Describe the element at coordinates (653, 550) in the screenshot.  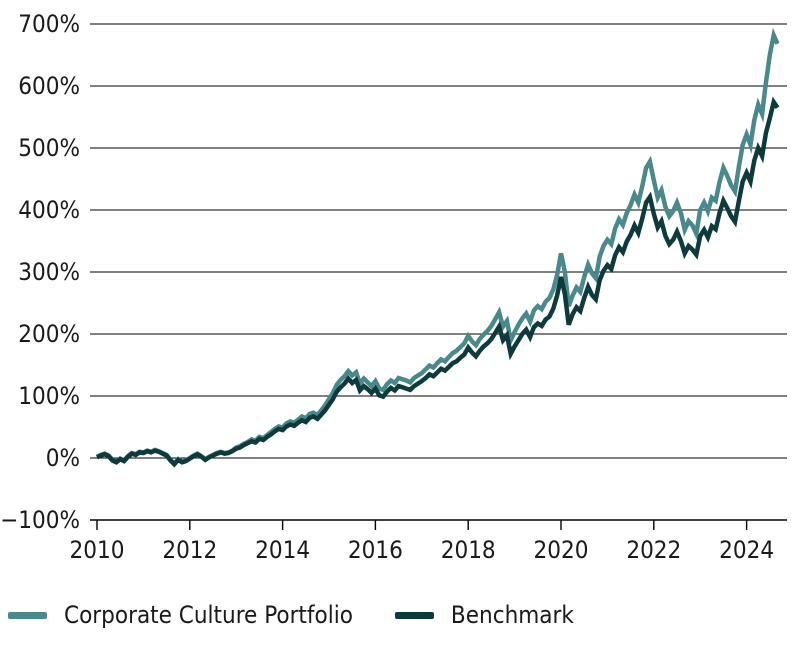
I see `x-tick-label-2022: 2022` at that location.